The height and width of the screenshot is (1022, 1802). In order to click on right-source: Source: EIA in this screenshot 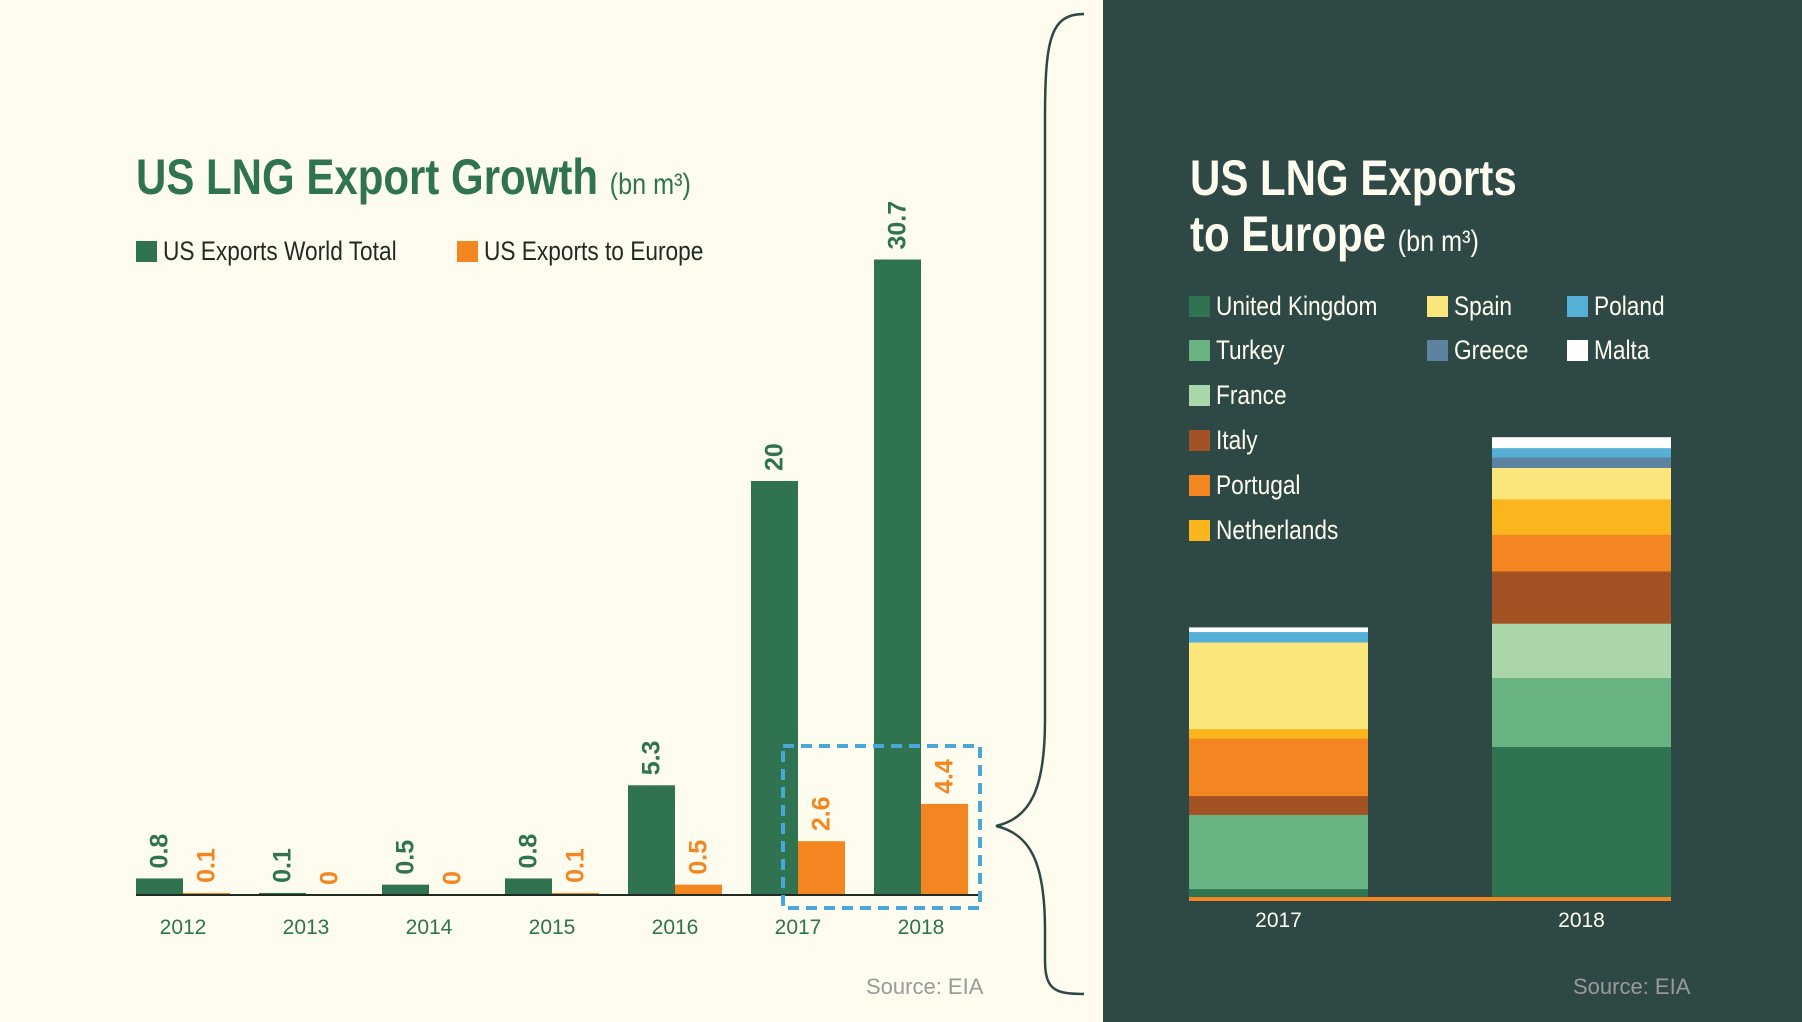, I will do `click(1632, 986)`.